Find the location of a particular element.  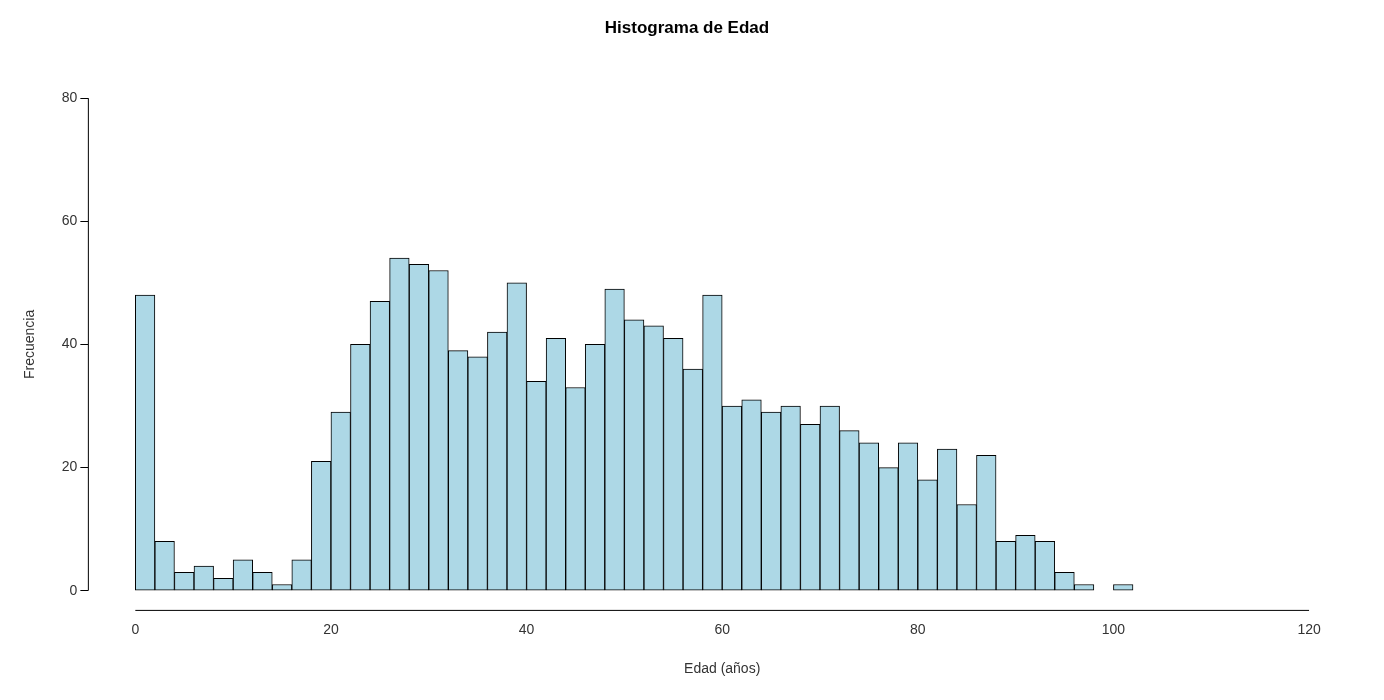

x-tick-label: 40 is located at coordinates (526, 628).